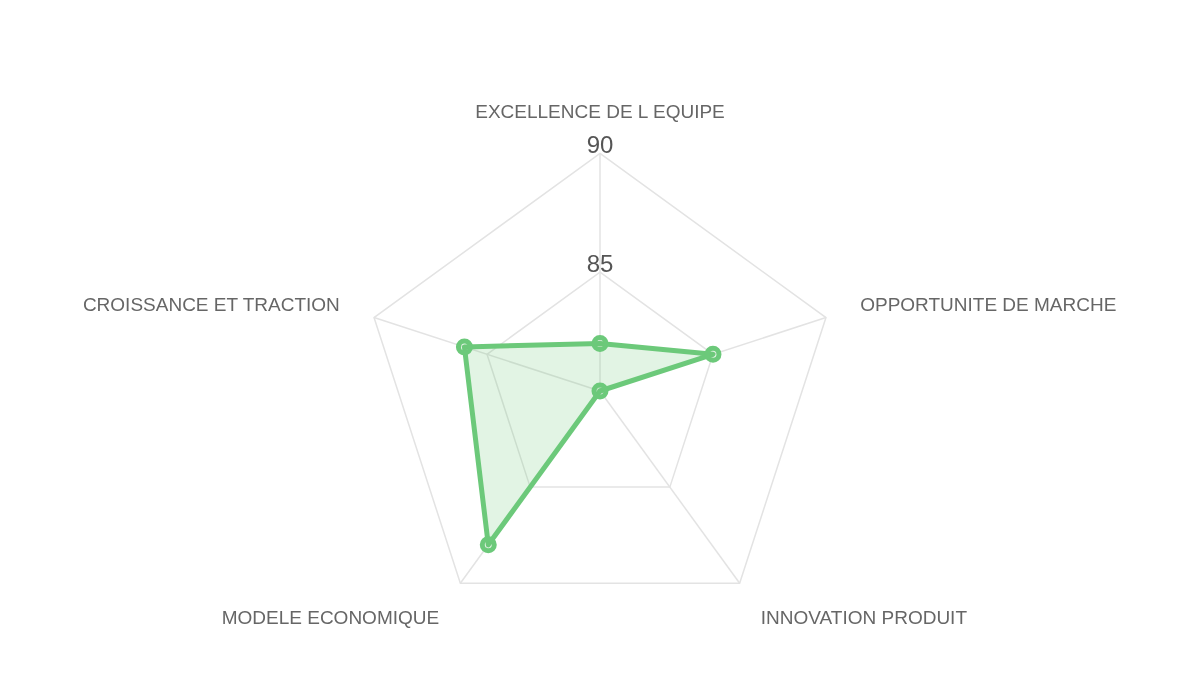  What do you see at coordinates (600, 145) in the screenshot?
I see `y-tick-label: 90` at bounding box center [600, 145].